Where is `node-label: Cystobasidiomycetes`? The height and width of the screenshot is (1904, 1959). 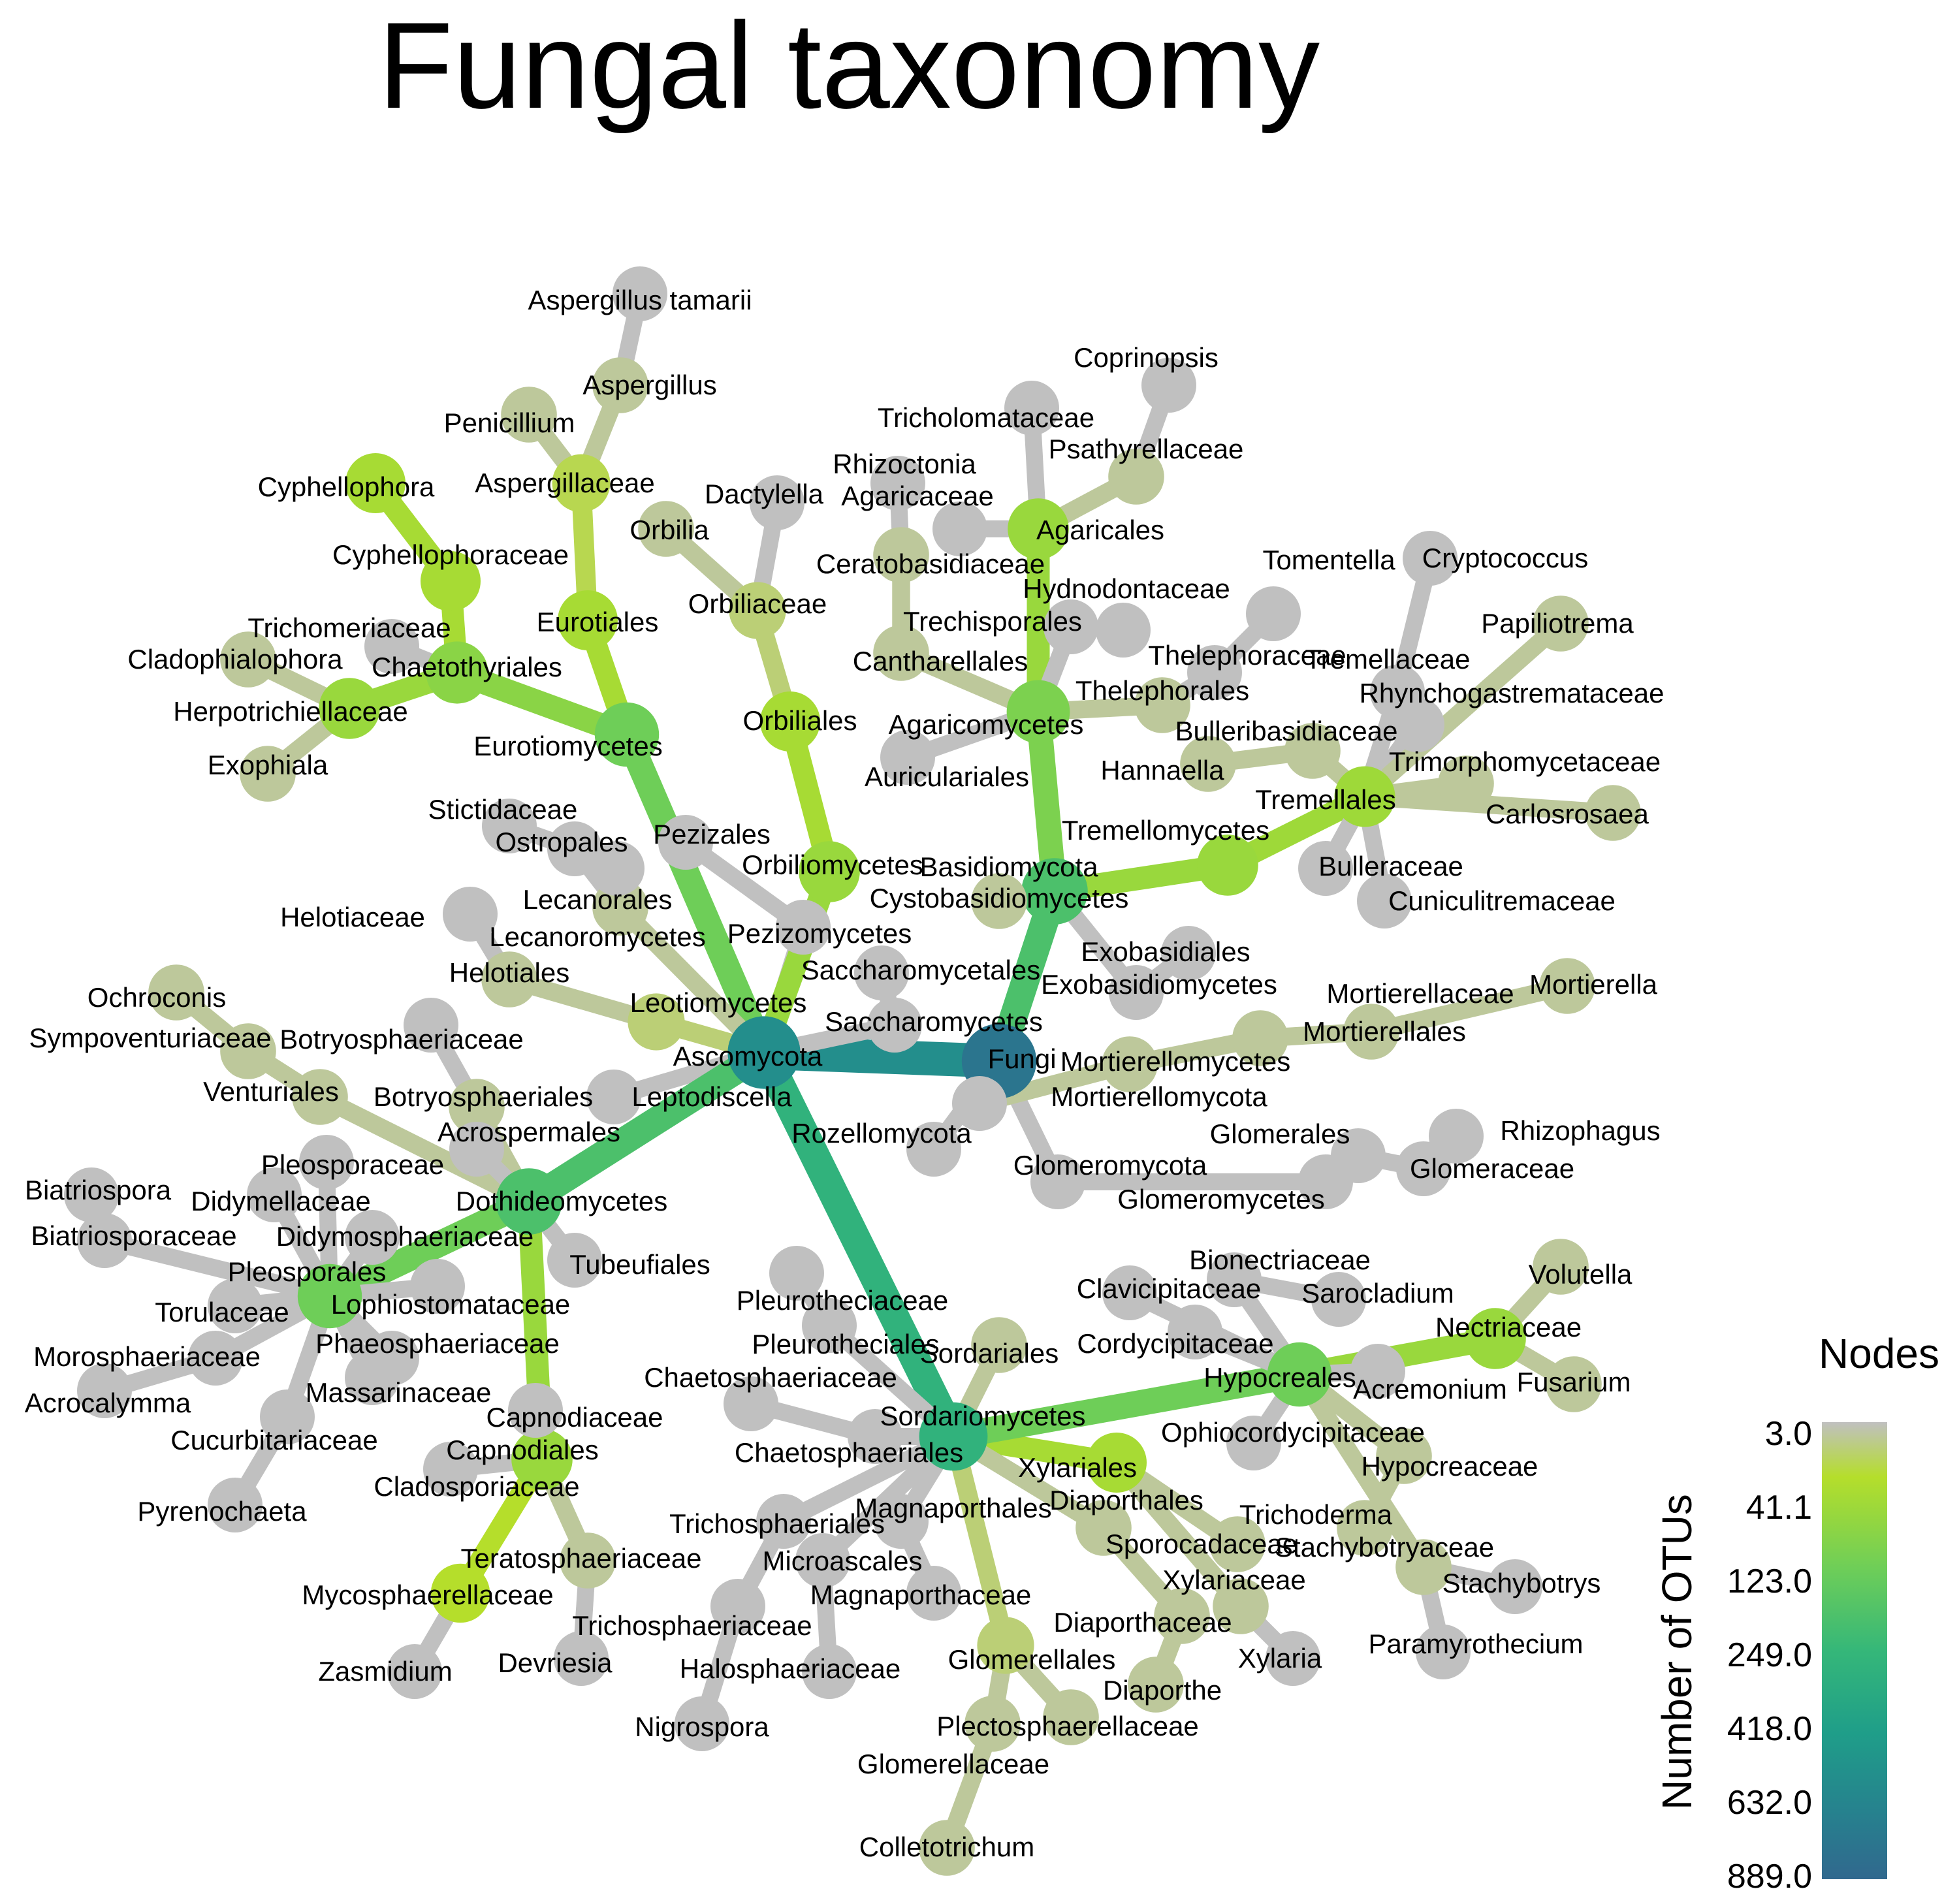 node-label: Cystobasidiomycetes is located at coordinates (1000, 898).